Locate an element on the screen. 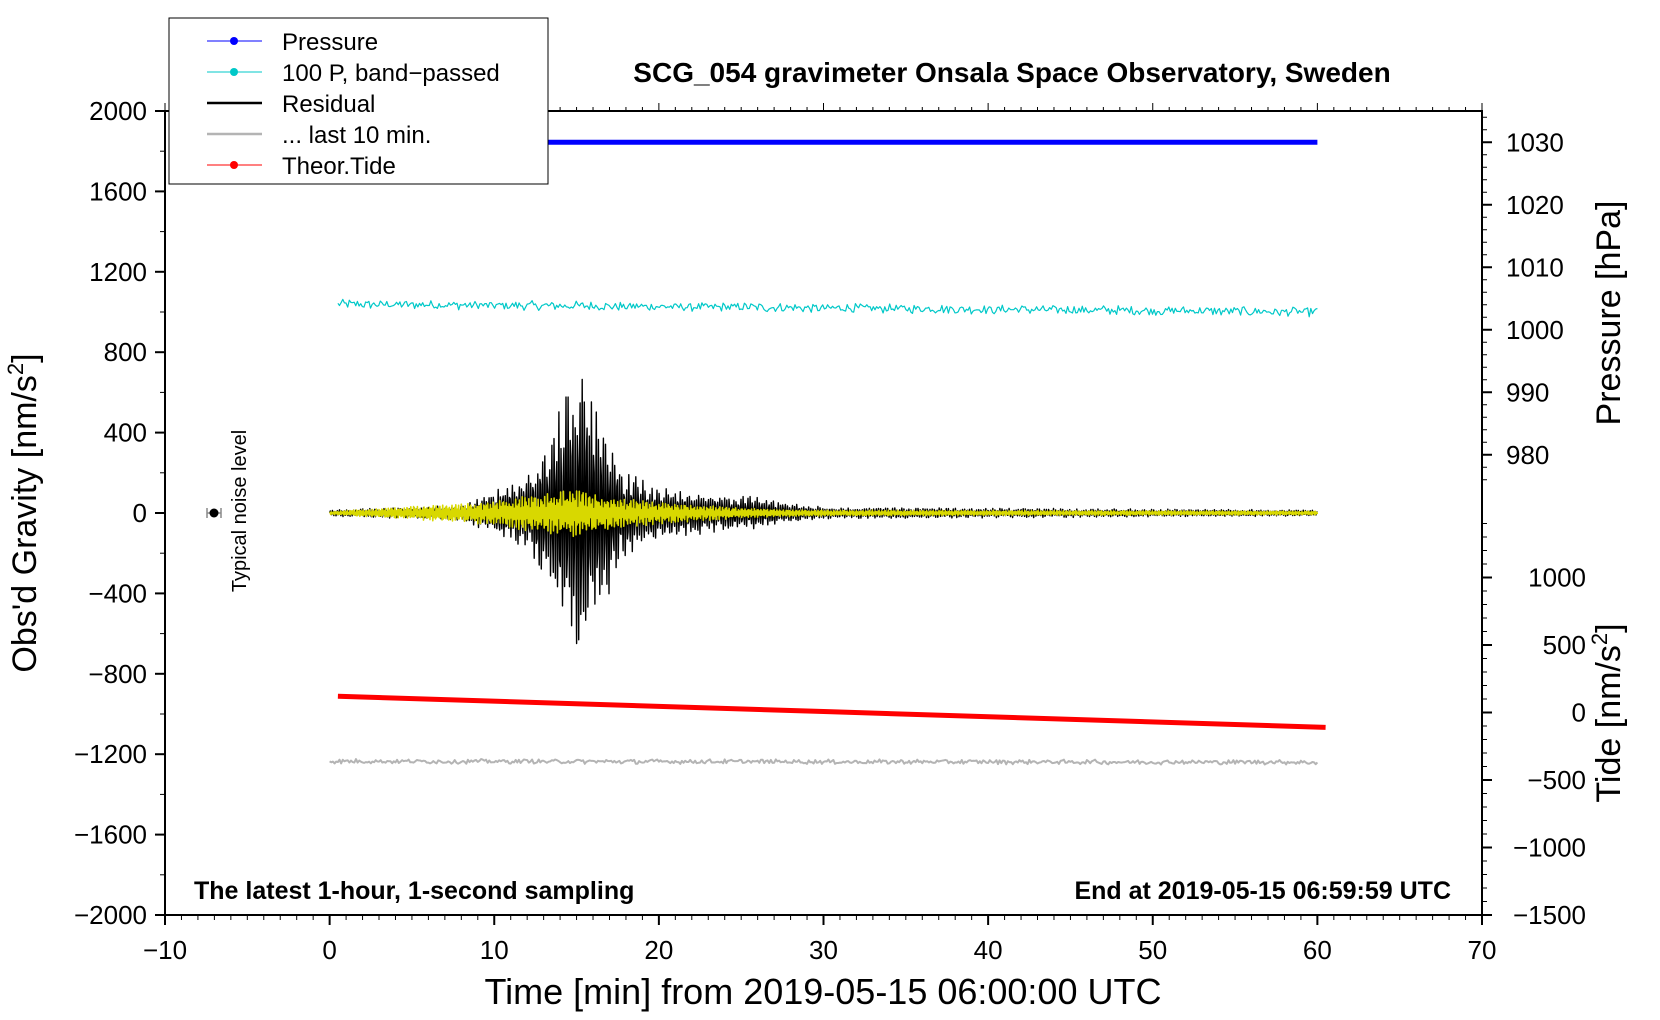  x-axis-label: Time [min] from 2019-05-15 06:00:00 UTC is located at coordinates (823, 991).